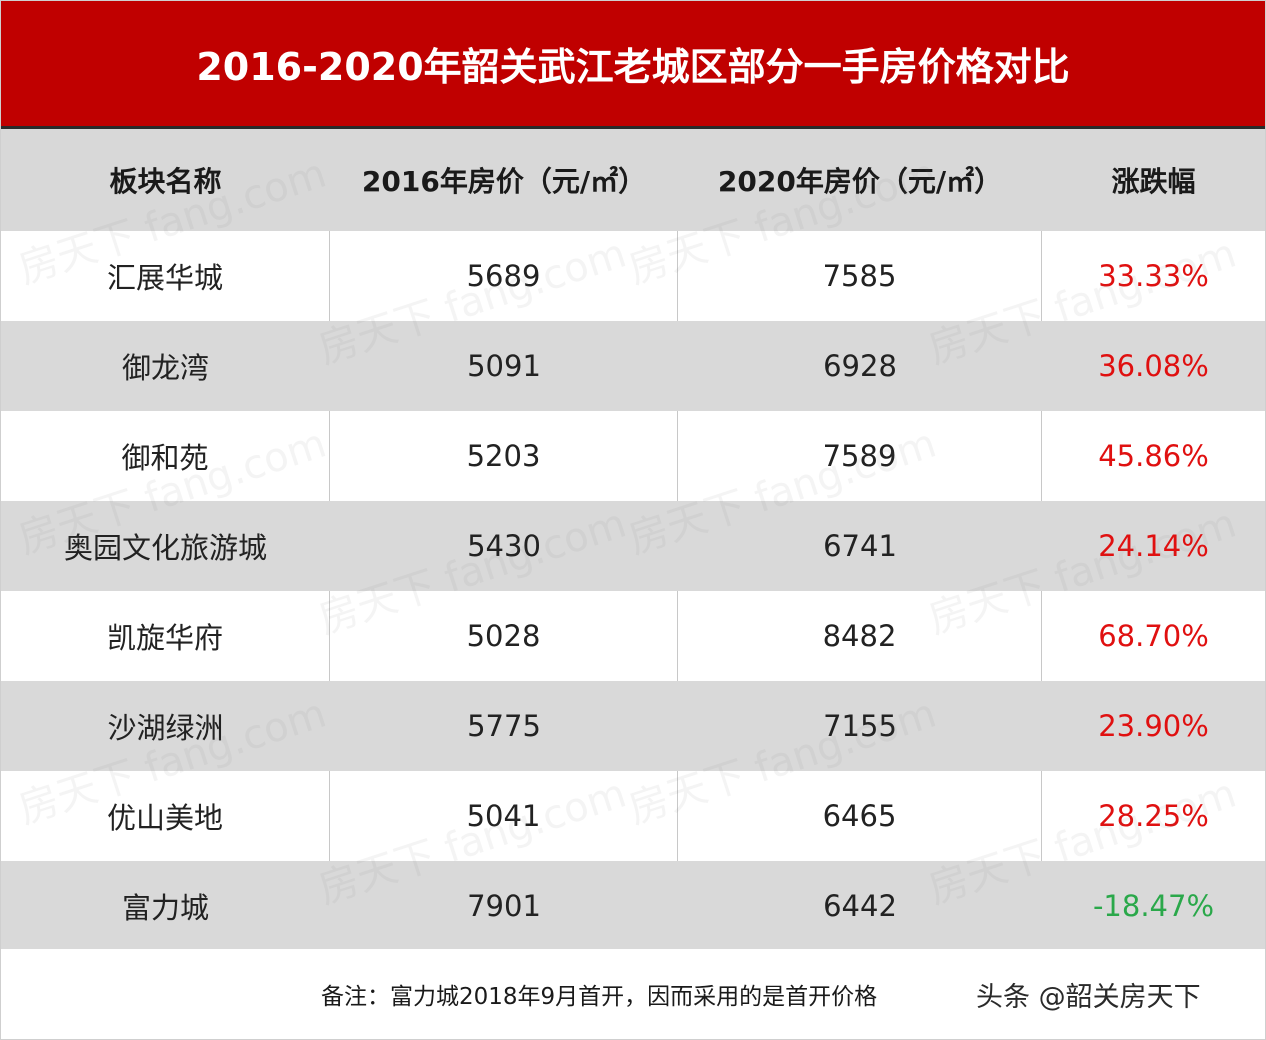  I want to click on change-cell: 68.70%, so click(1153, 636).